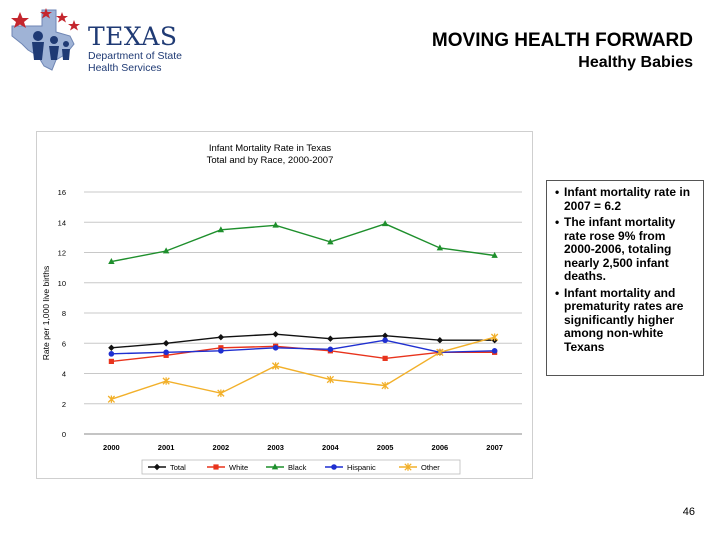 This screenshot has width=720, height=540. I want to click on y-tick-label: 0, so click(64, 434).